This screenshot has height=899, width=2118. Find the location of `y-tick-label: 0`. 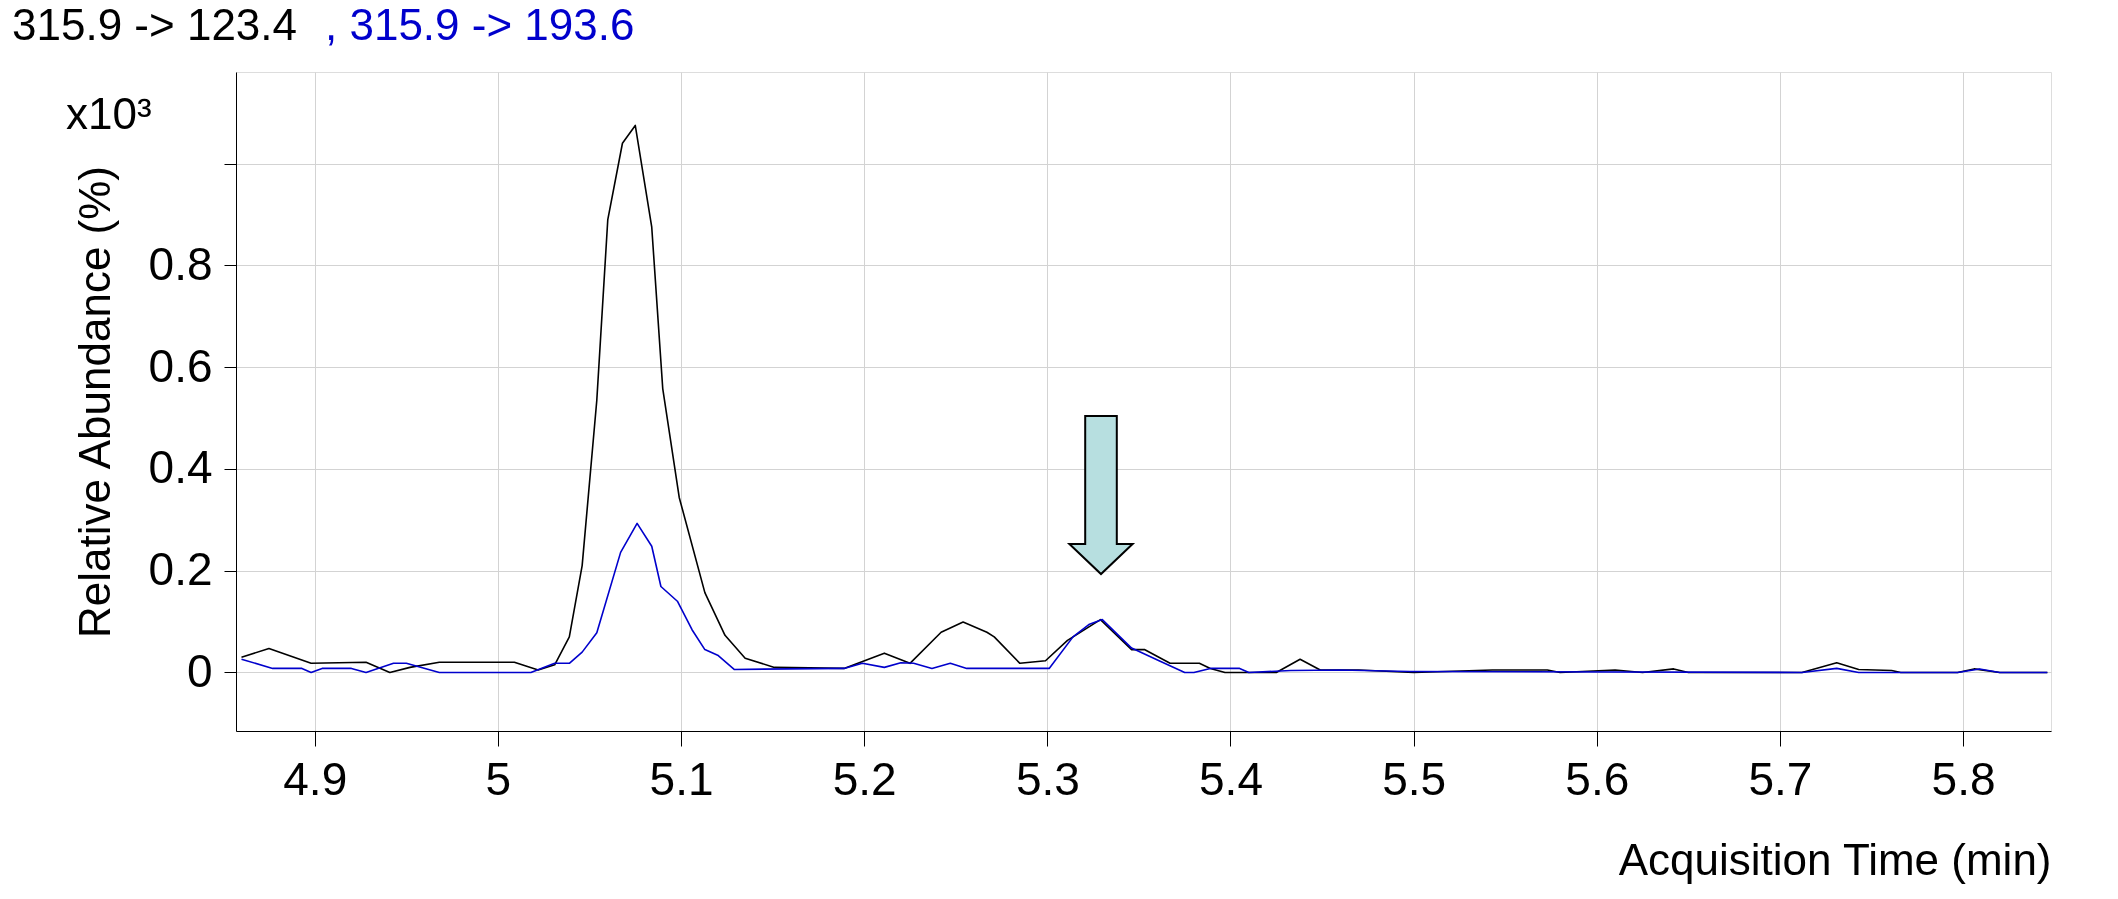

y-tick-label: 0 is located at coordinates (199, 670).